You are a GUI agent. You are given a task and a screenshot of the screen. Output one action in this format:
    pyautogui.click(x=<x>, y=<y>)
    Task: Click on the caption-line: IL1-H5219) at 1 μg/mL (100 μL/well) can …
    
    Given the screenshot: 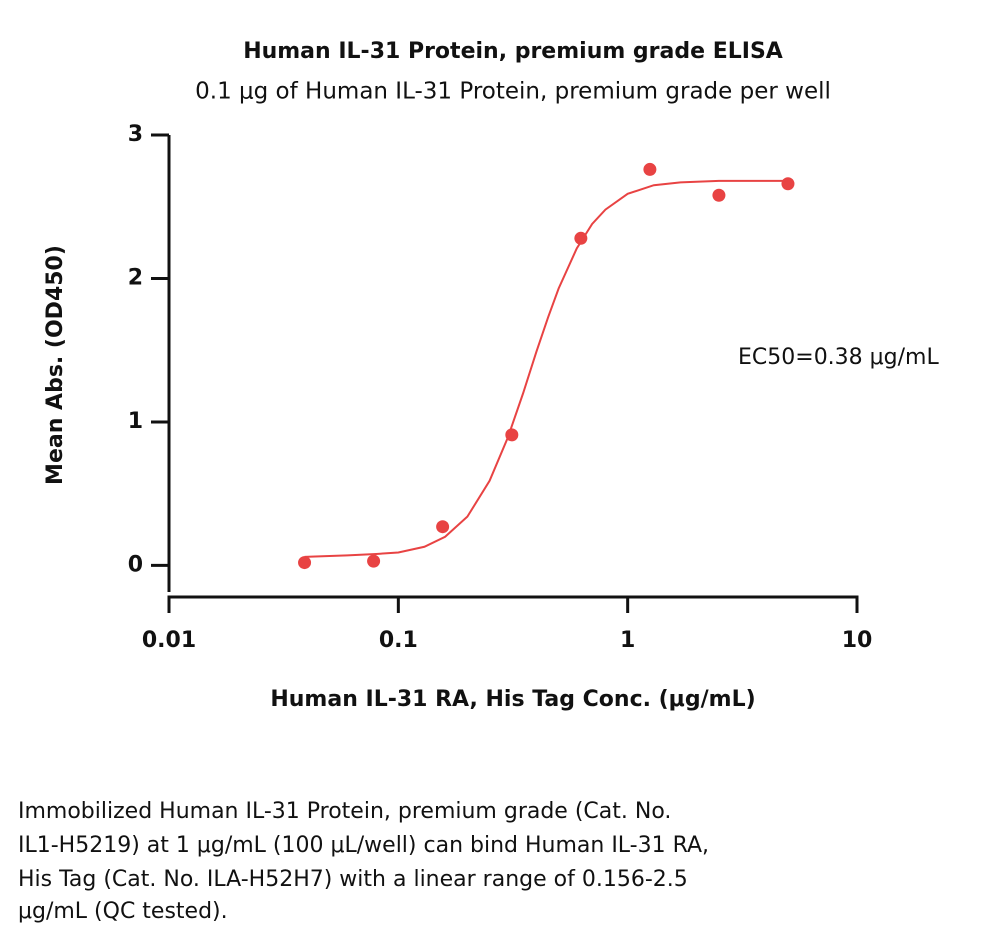 What is the action you would take?
    pyautogui.click(x=363, y=845)
    